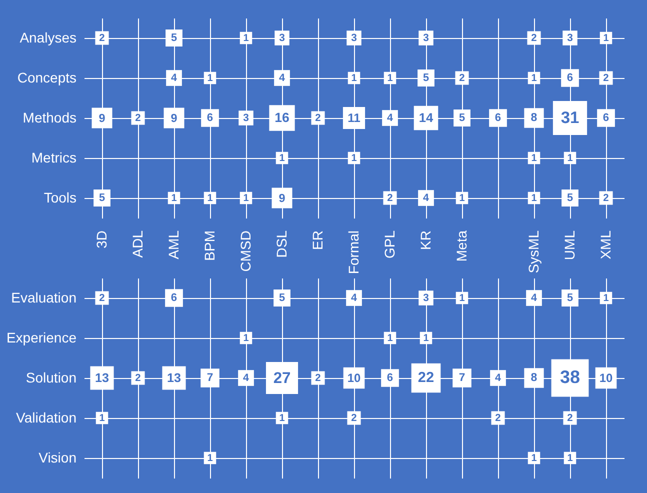 Image resolution: width=647 pixels, height=493 pixels. What do you see at coordinates (426, 240) in the screenshot?
I see `x-tick-label: KR` at bounding box center [426, 240].